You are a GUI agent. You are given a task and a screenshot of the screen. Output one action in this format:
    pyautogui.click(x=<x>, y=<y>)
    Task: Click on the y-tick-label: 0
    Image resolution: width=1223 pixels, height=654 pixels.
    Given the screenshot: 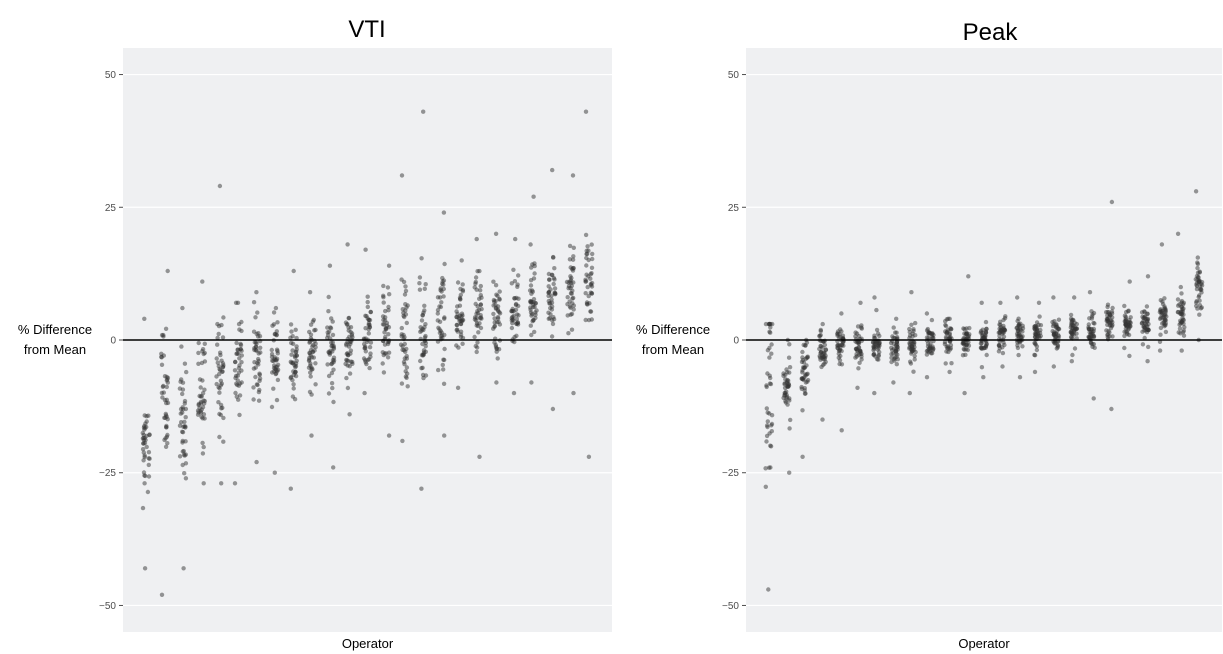 What is the action you would take?
    pyautogui.click(x=736, y=341)
    